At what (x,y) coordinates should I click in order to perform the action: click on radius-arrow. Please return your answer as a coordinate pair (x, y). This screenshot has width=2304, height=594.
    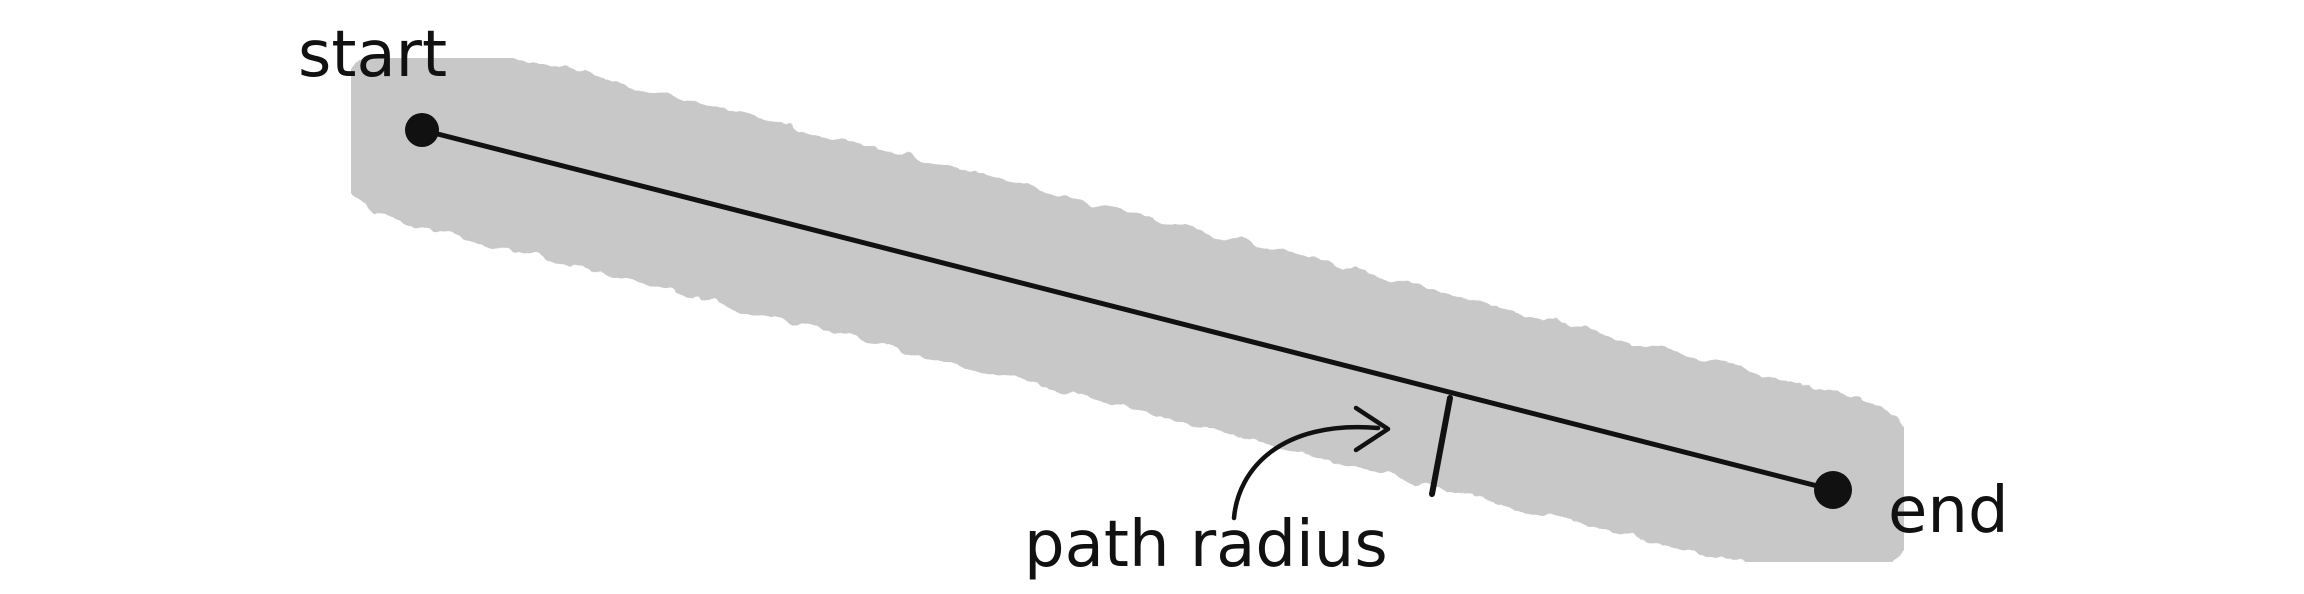
    Looking at the image, I should click on (1306, 472).